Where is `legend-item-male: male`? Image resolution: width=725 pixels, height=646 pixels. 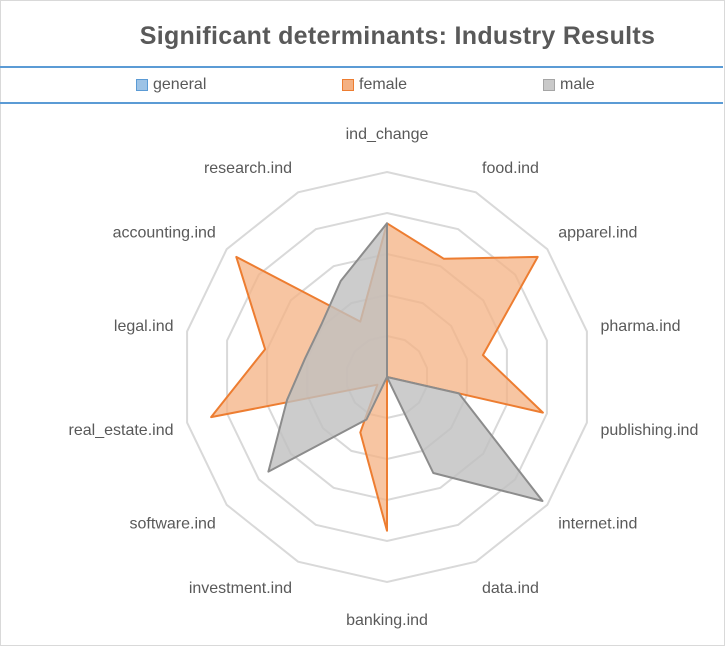 legend-item-male: male is located at coordinates (569, 85).